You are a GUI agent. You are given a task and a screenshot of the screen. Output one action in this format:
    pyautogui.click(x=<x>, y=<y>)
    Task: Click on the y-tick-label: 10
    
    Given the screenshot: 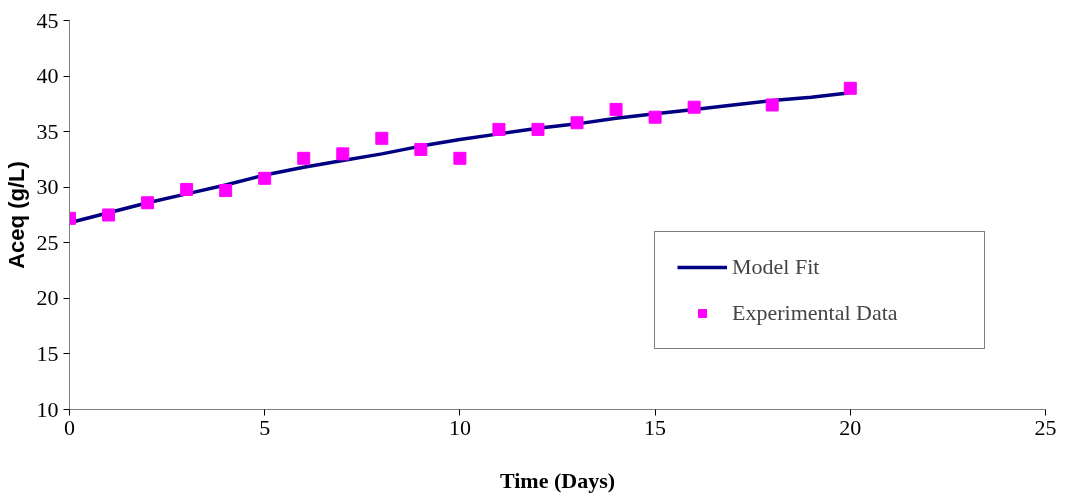 What is the action you would take?
    pyautogui.click(x=47, y=409)
    